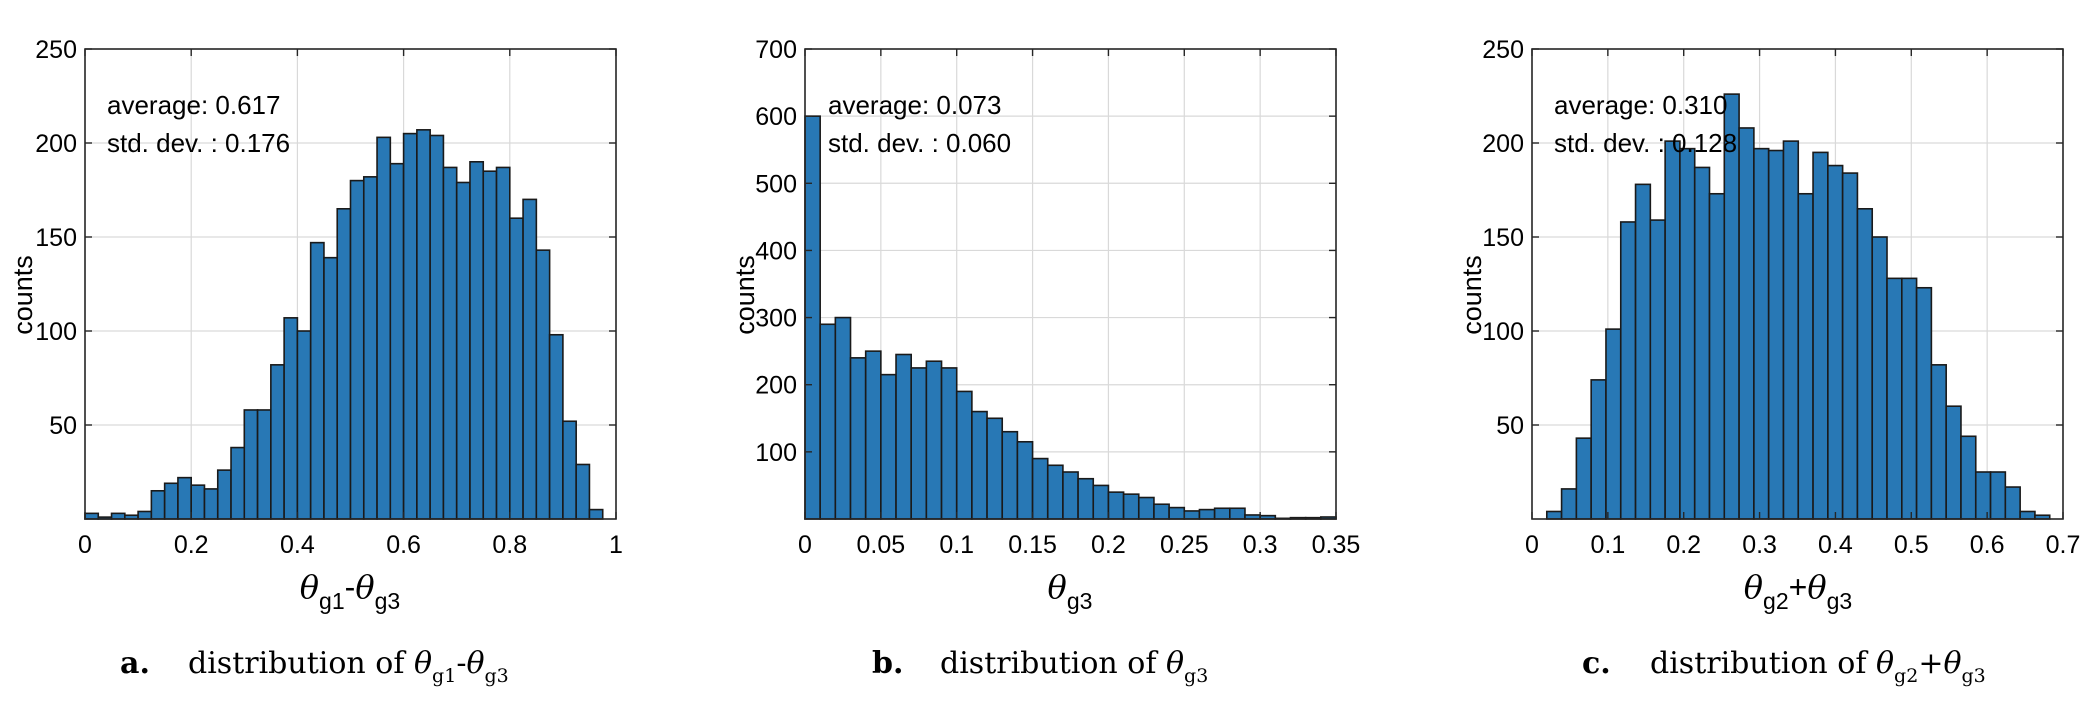  What do you see at coordinates (1074, 666) in the screenshot?
I see `caption-text: distribution of θg3​` at bounding box center [1074, 666].